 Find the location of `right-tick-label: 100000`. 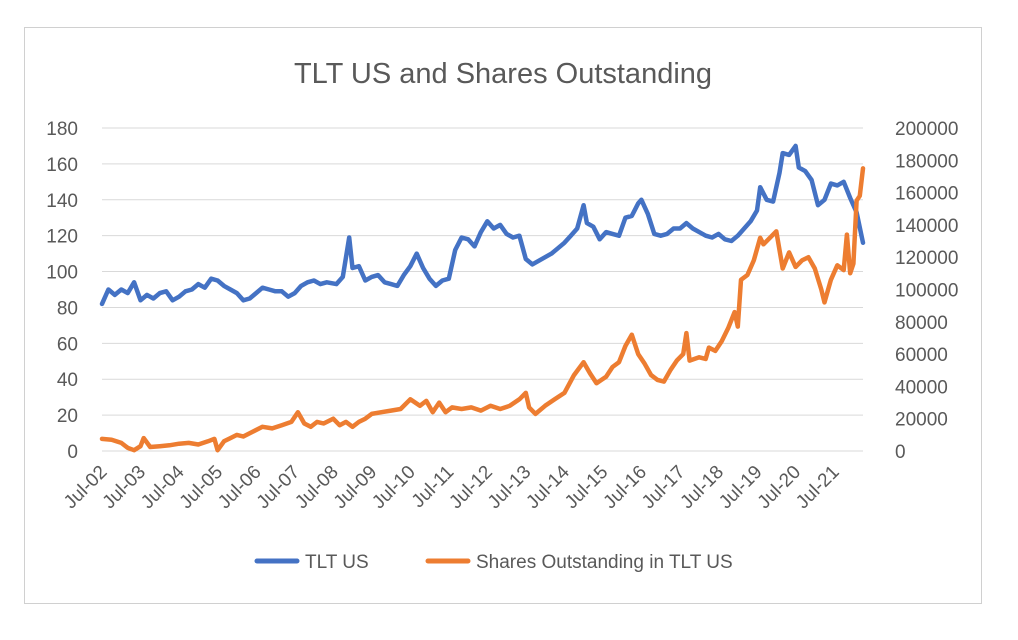

right-tick-label: 100000 is located at coordinates (926, 291).